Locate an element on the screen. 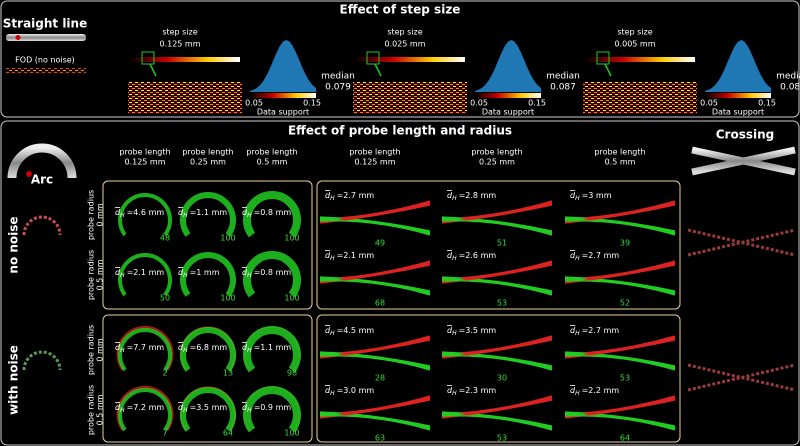  distance-label: dH =0.8 mm is located at coordinates (266, 214).